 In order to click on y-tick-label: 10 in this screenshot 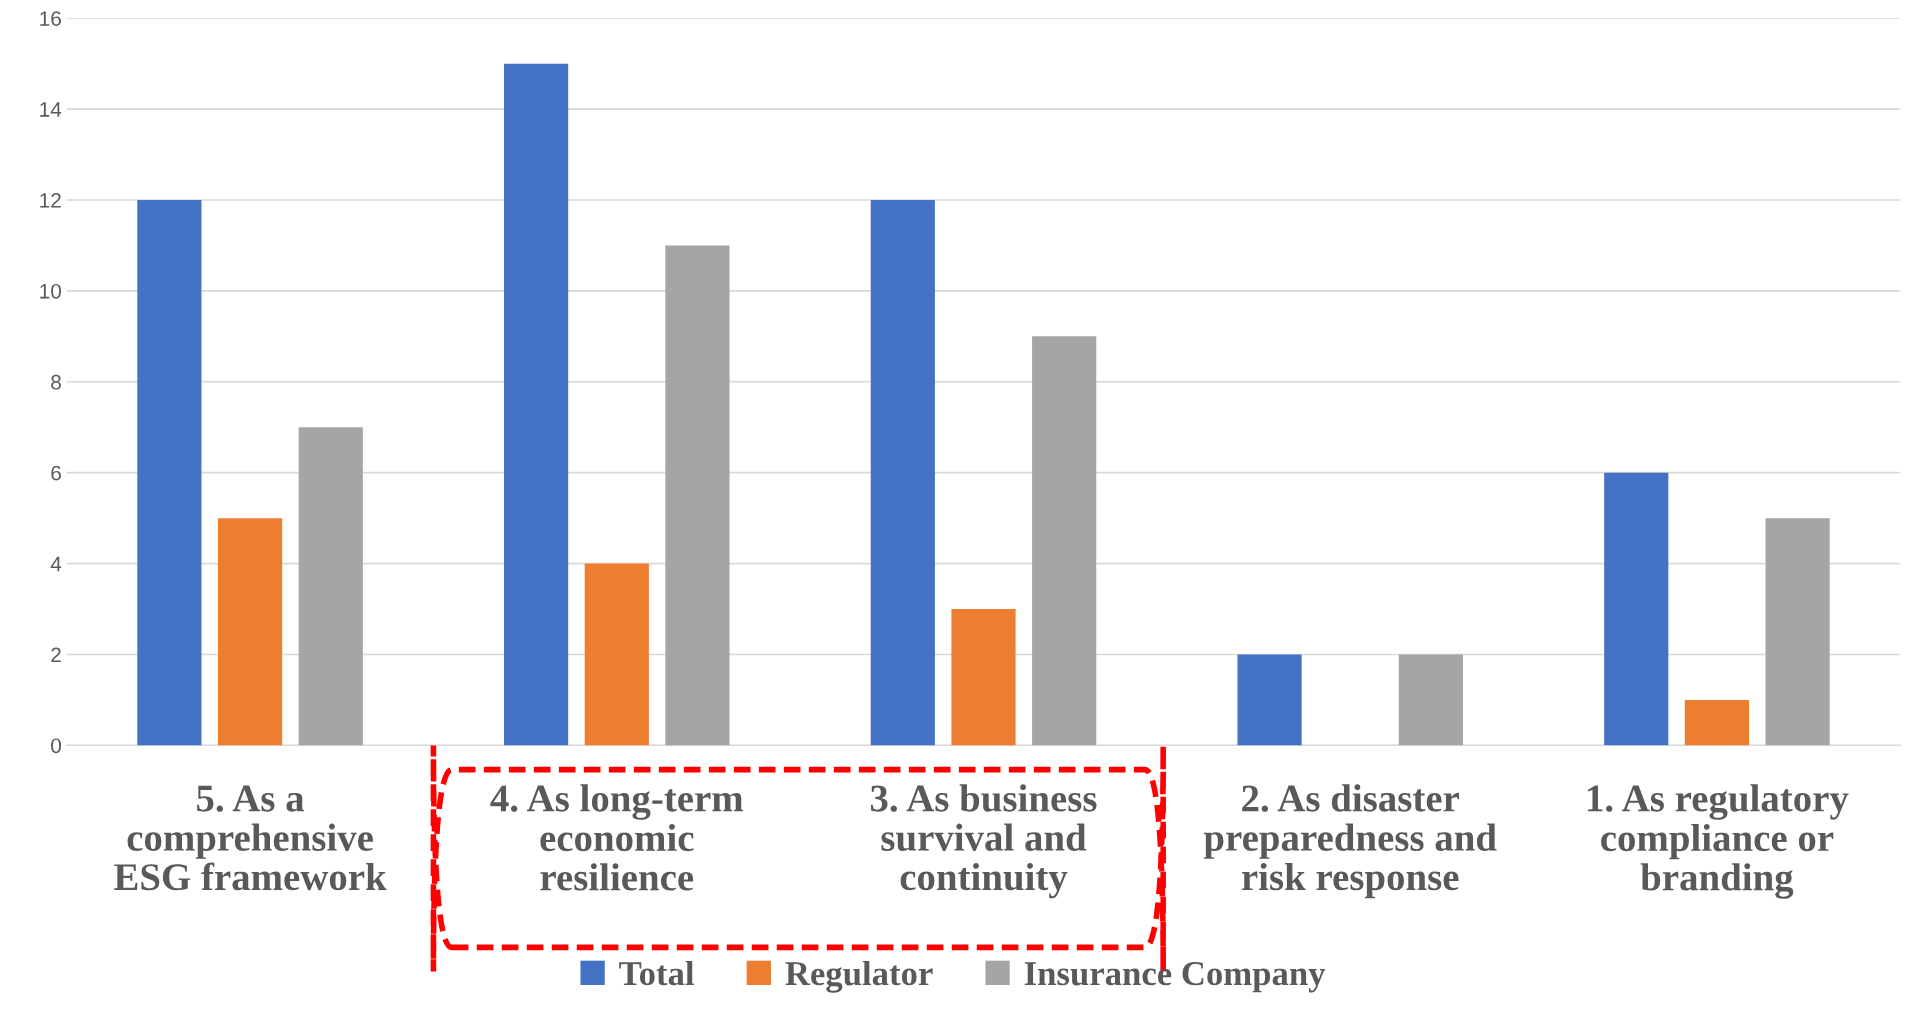, I will do `click(51, 291)`.